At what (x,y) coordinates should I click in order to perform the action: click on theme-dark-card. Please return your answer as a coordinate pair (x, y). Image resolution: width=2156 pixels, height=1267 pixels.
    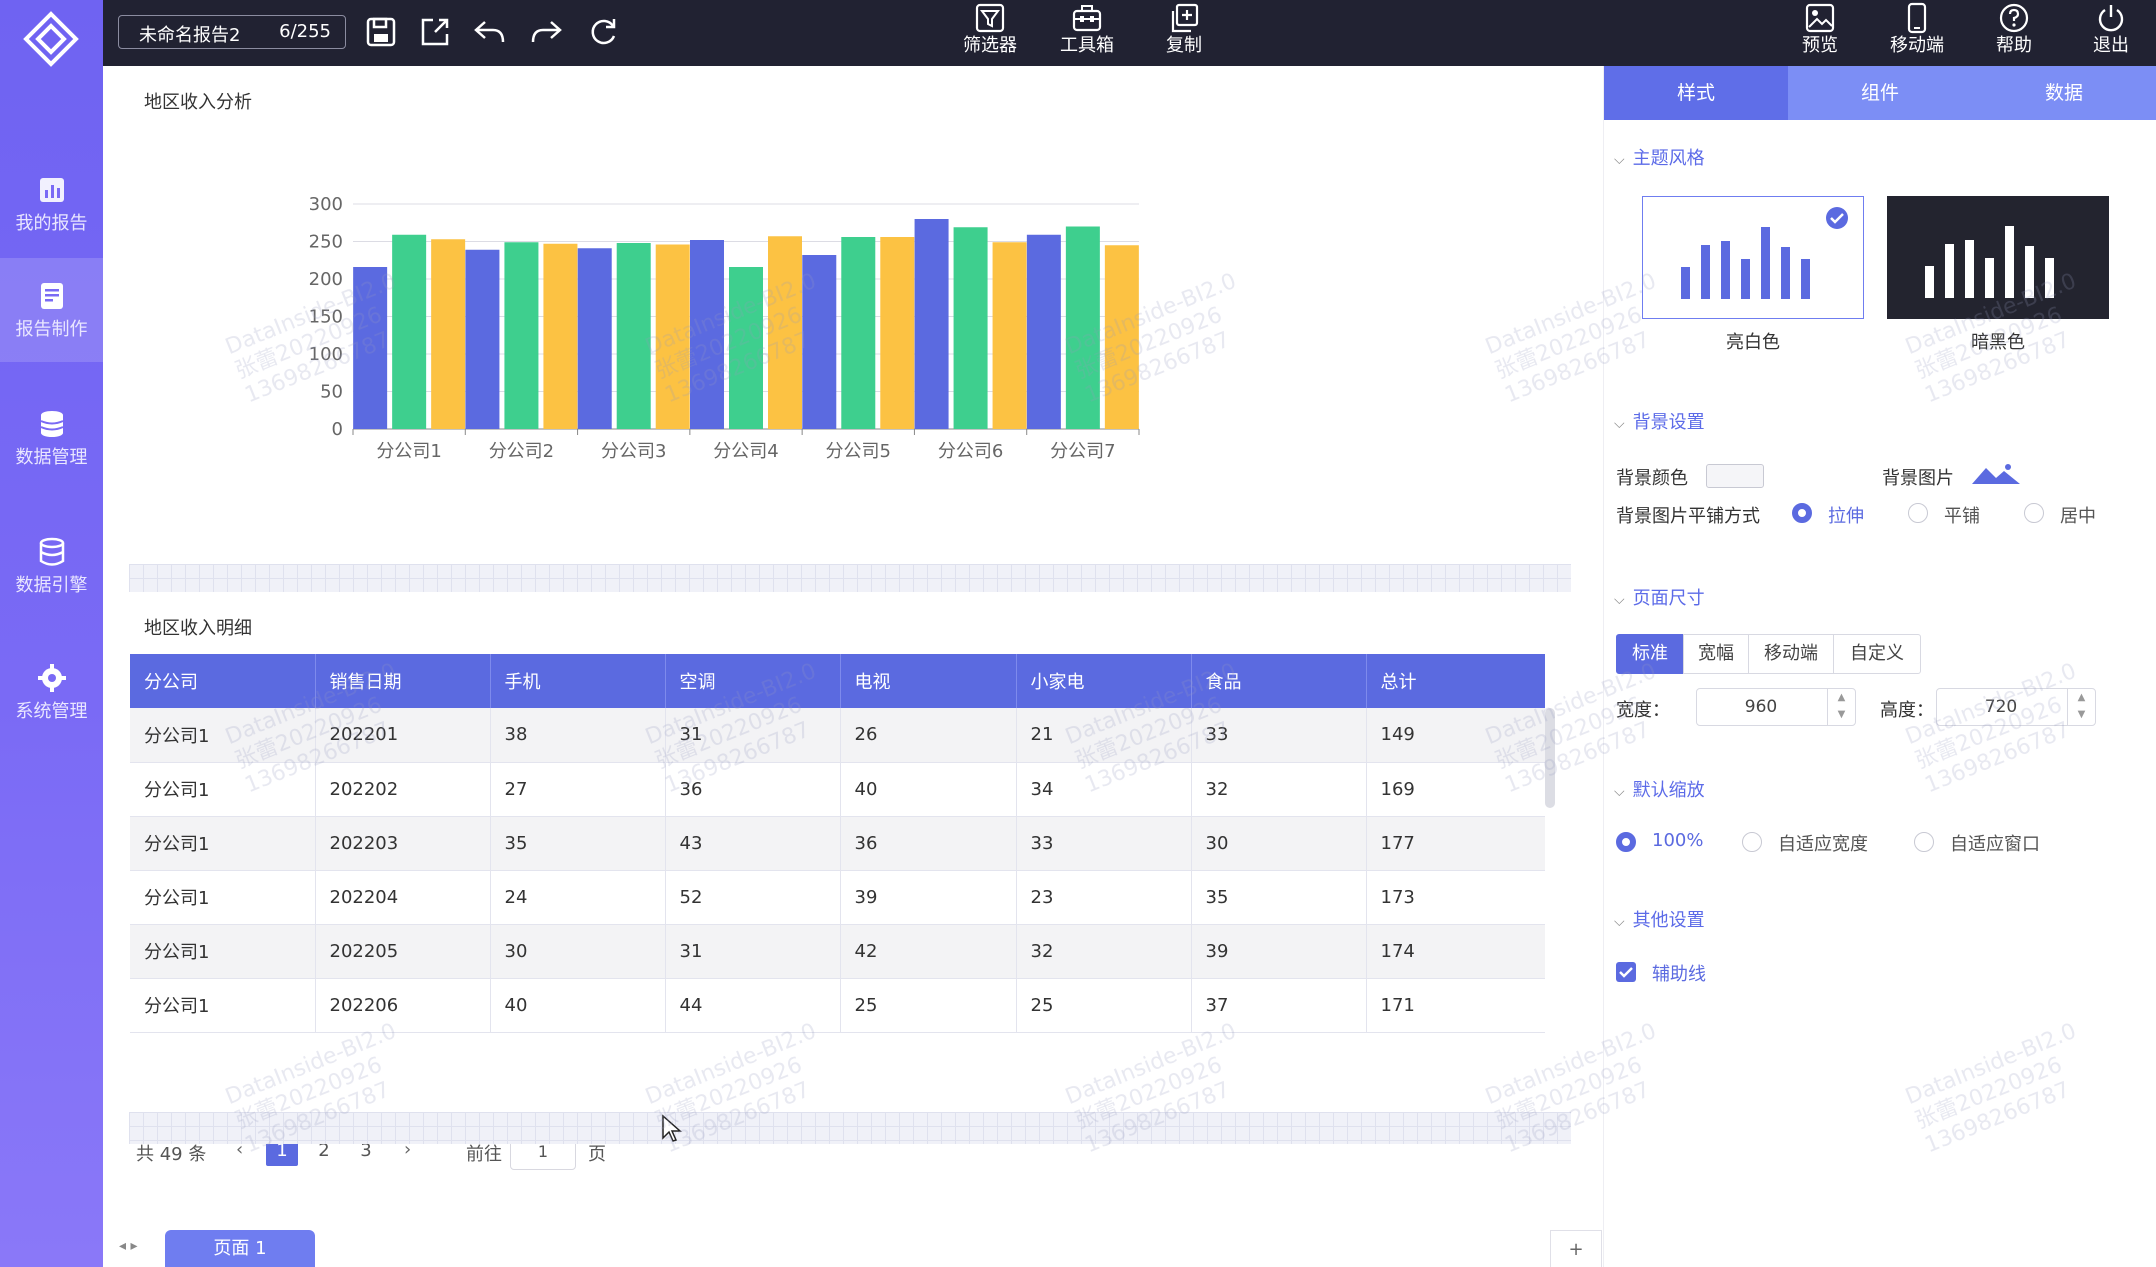
    Looking at the image, I should click on (1998, 257).